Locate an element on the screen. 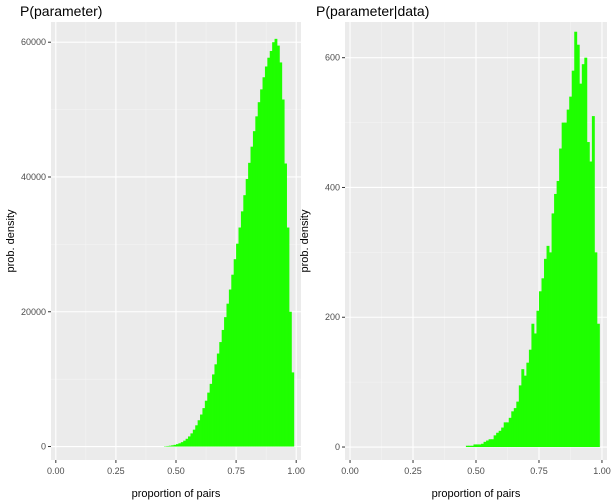 The height and width of the screenshot is (504, 612). chart-title-left: P(parameter) is located at coordinates (61, 11).